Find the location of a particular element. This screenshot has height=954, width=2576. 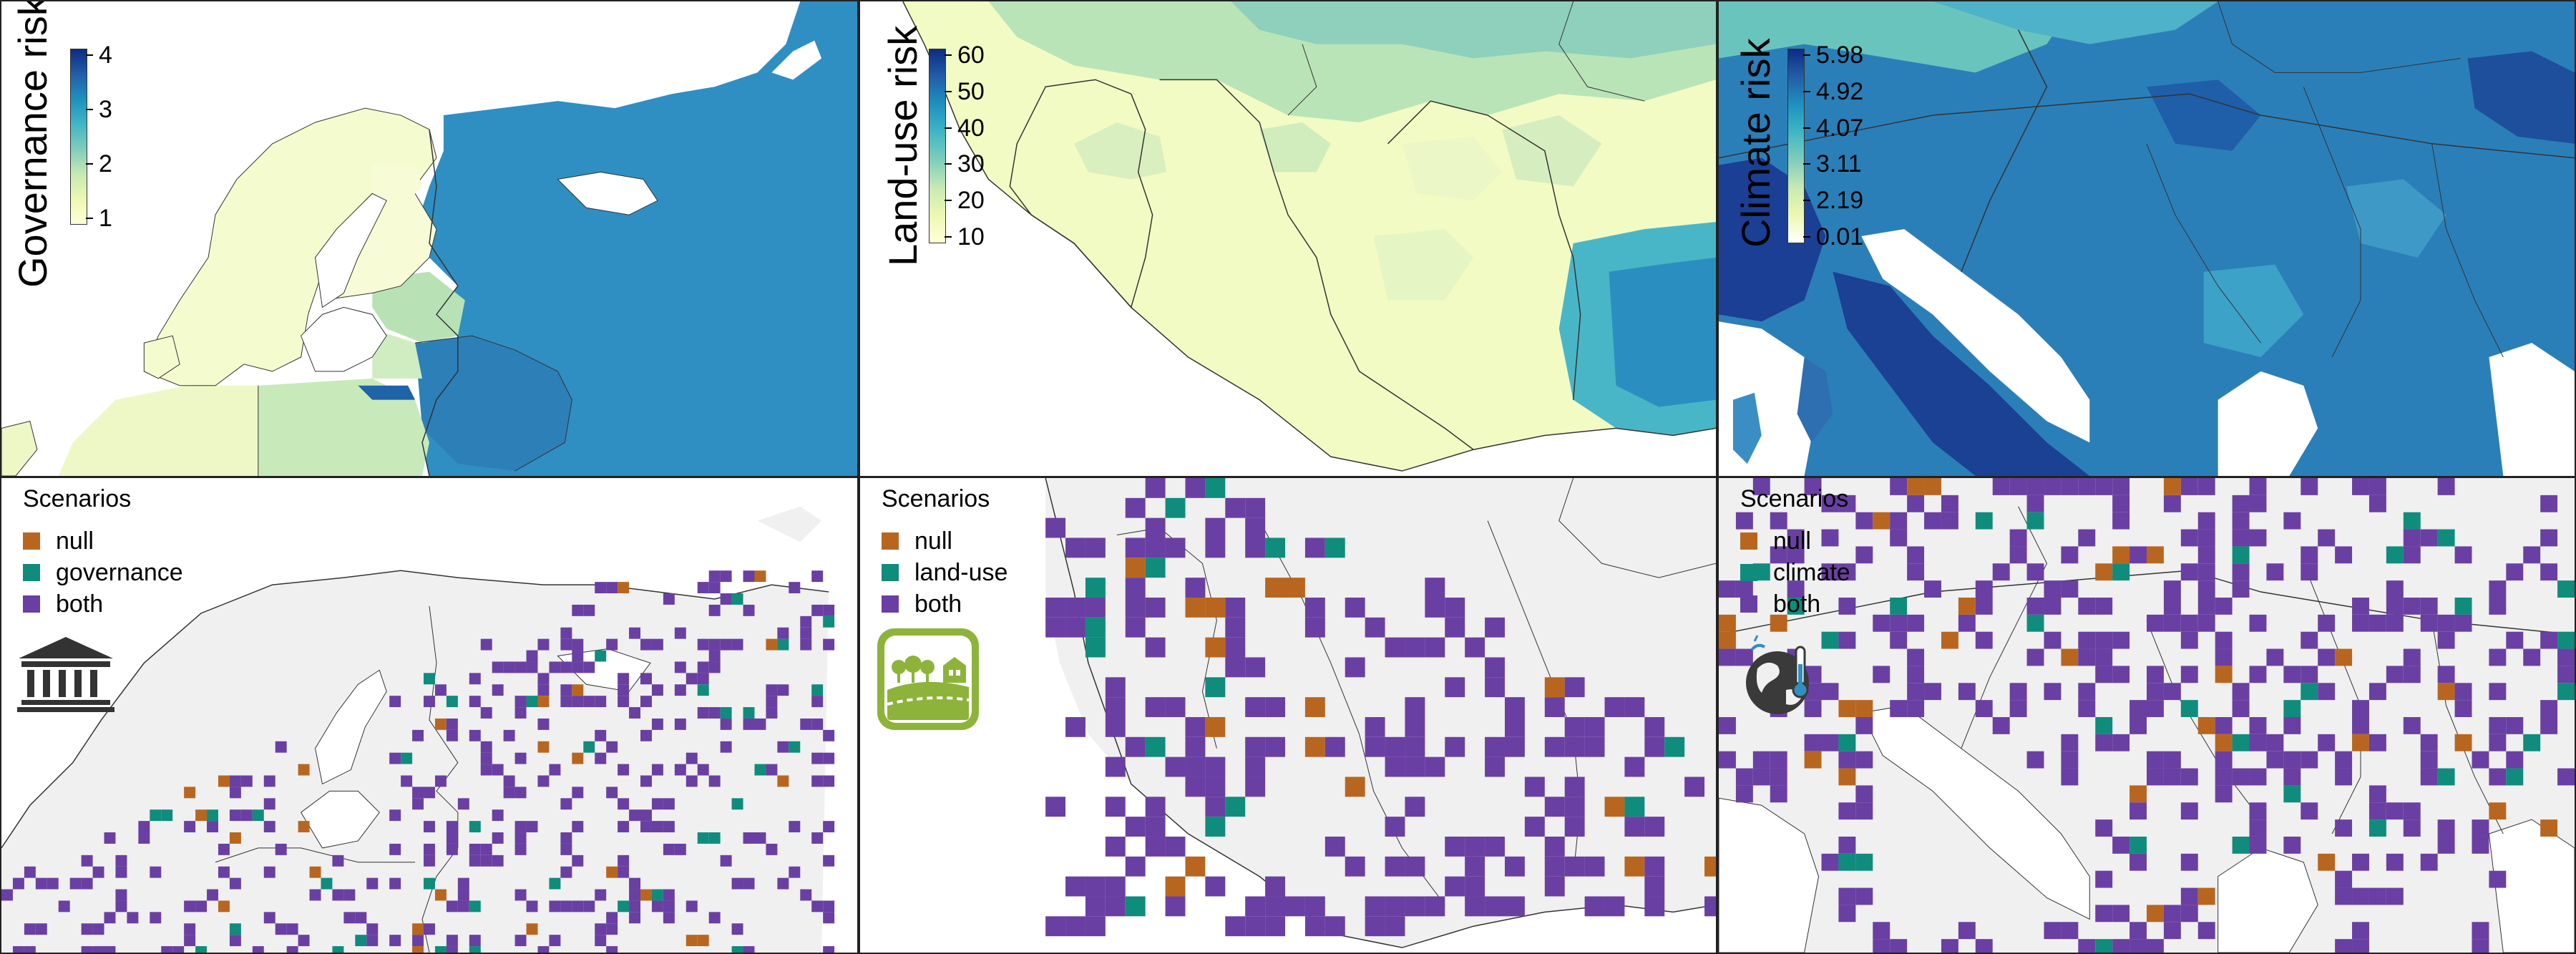

legend-item-climate: climate is located at coordinates (1795, 573).